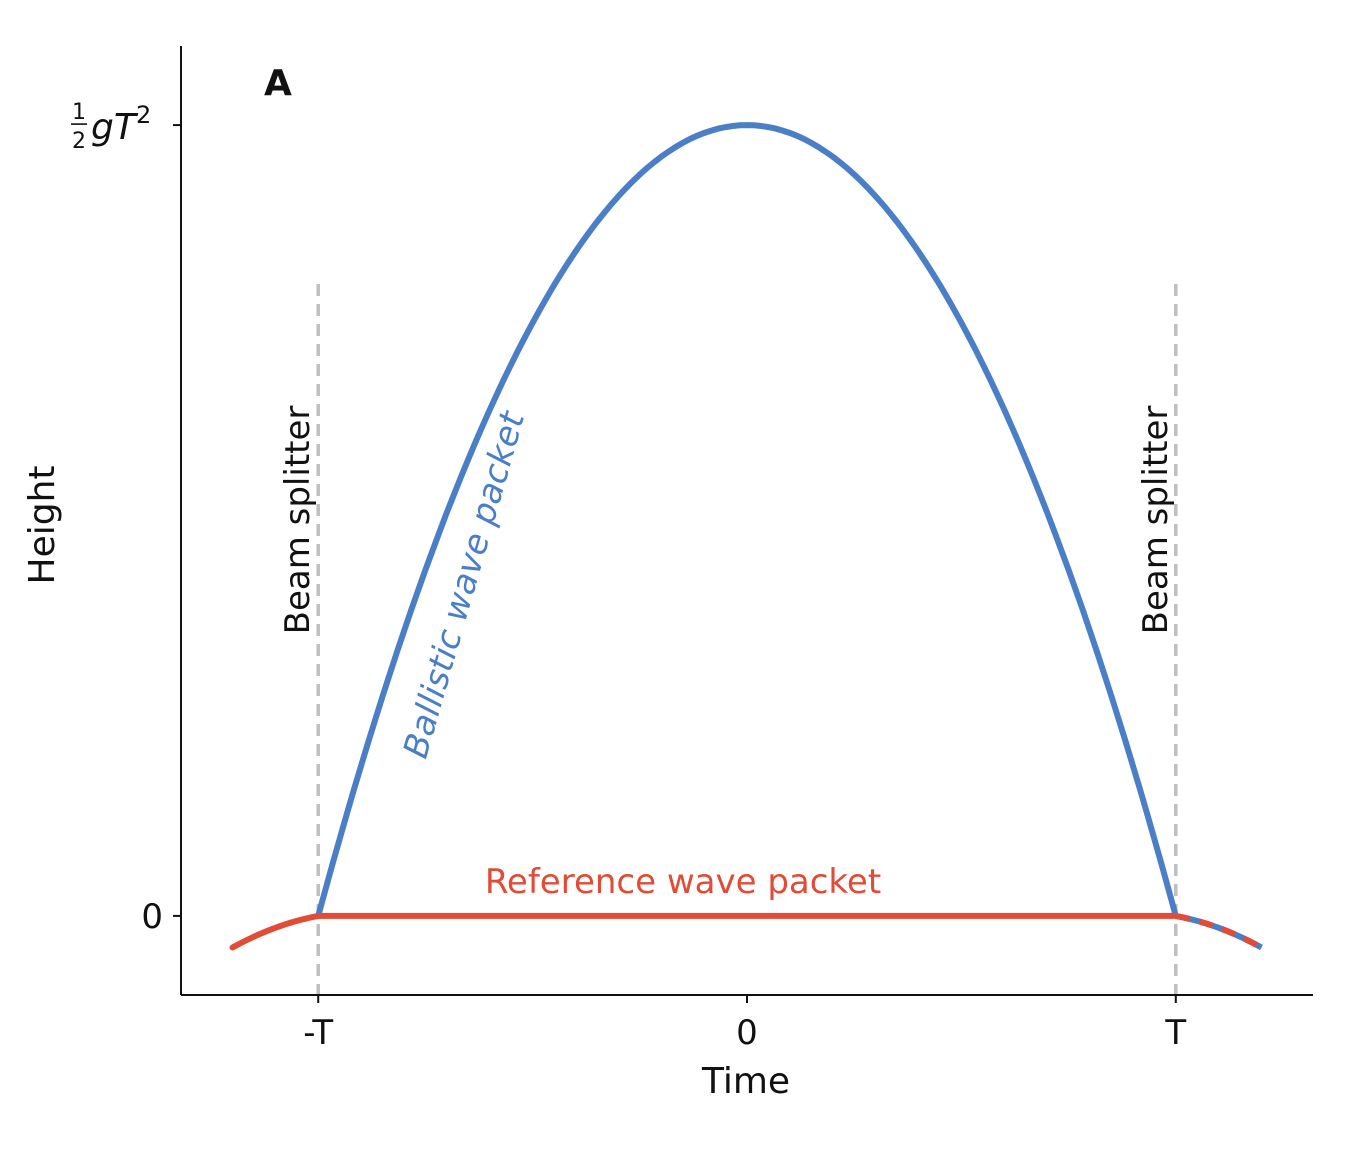 This screenshot has height=1149, width=1360. I want to click on x-axis-label: Time, so click(745, 1081).